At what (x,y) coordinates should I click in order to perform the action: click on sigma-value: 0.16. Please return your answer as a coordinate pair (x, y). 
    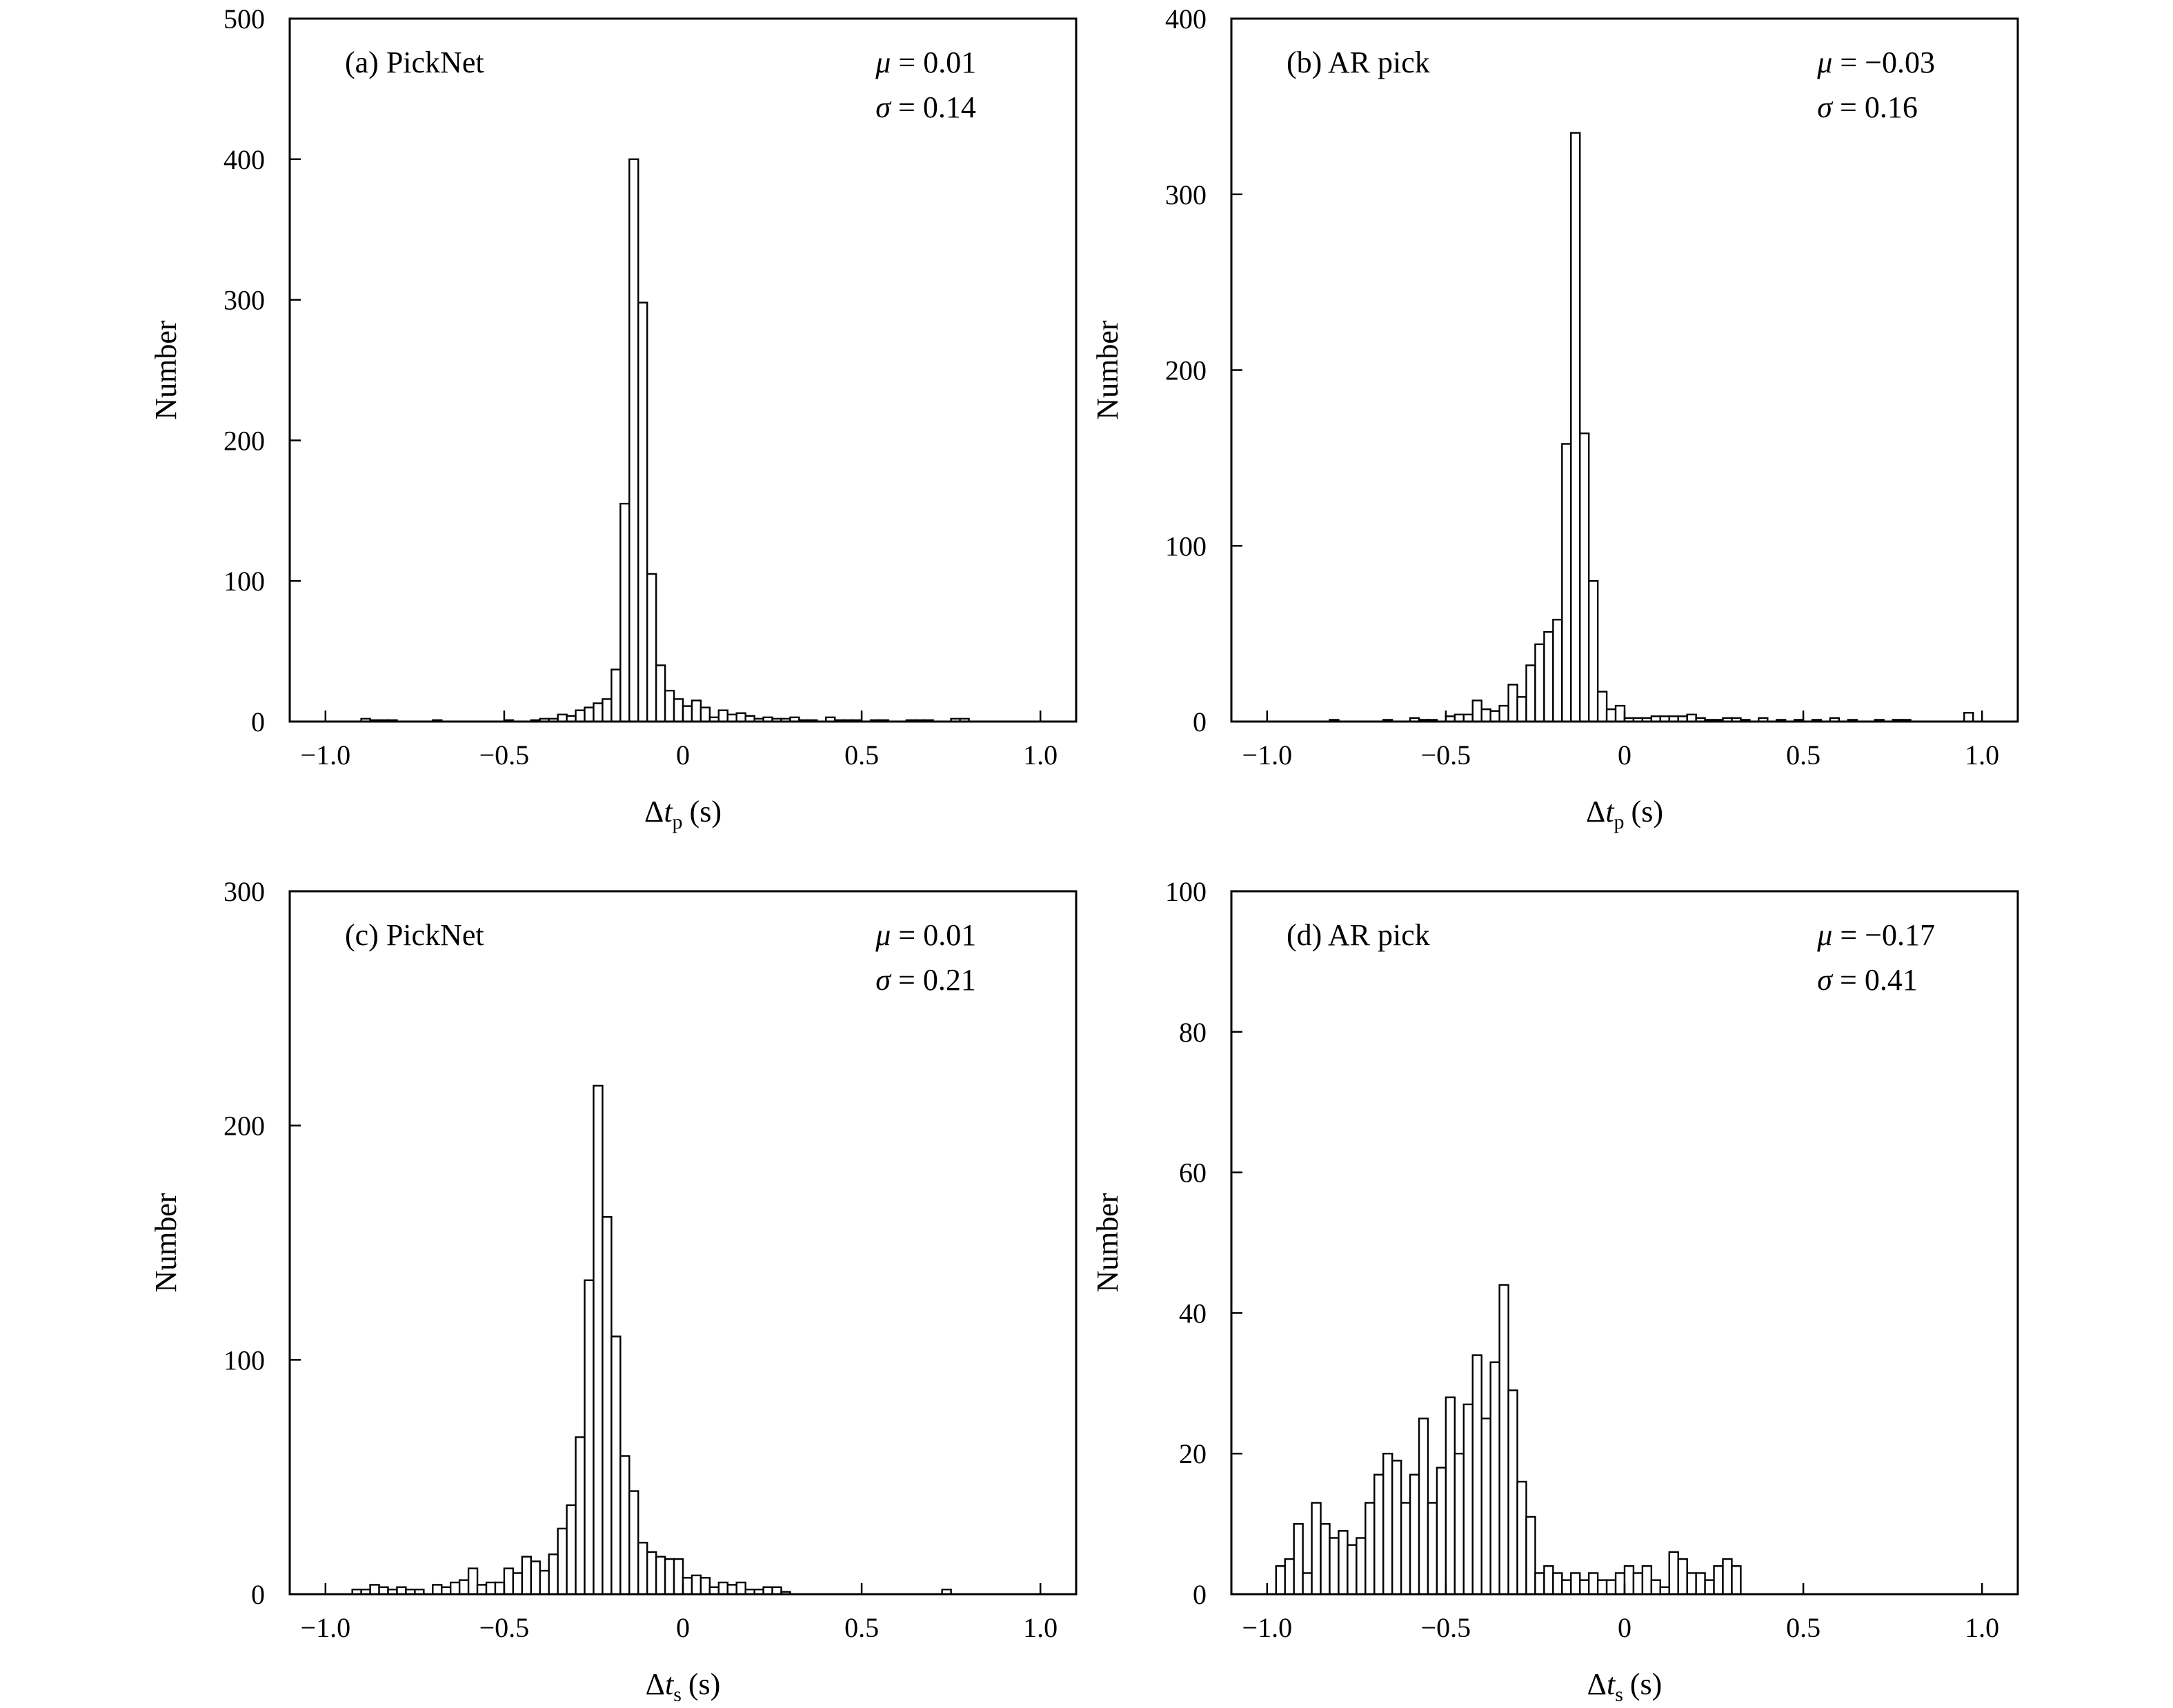
    Looking at the image, I should click on (1891, 107).